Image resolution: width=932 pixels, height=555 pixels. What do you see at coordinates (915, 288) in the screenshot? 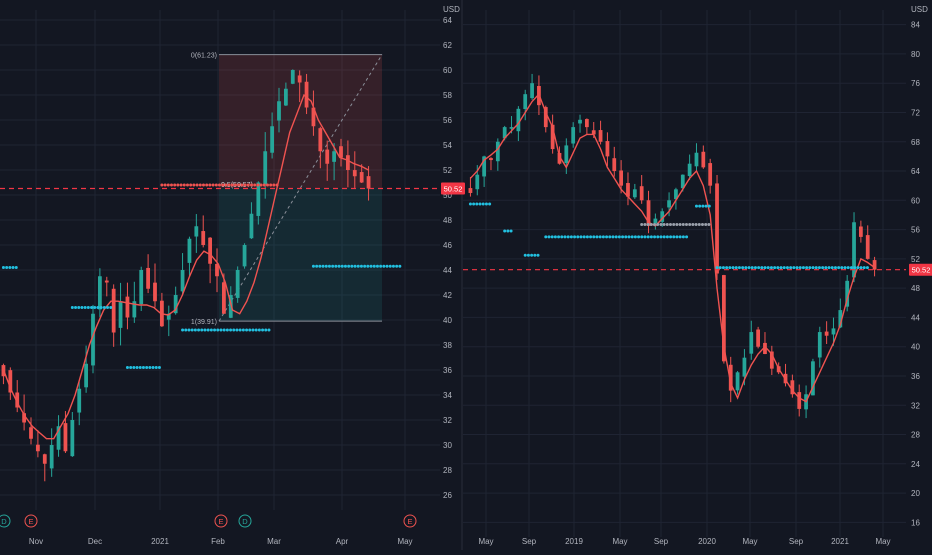
I see `y-tick-label: 48` at bounding box center [915, 288].